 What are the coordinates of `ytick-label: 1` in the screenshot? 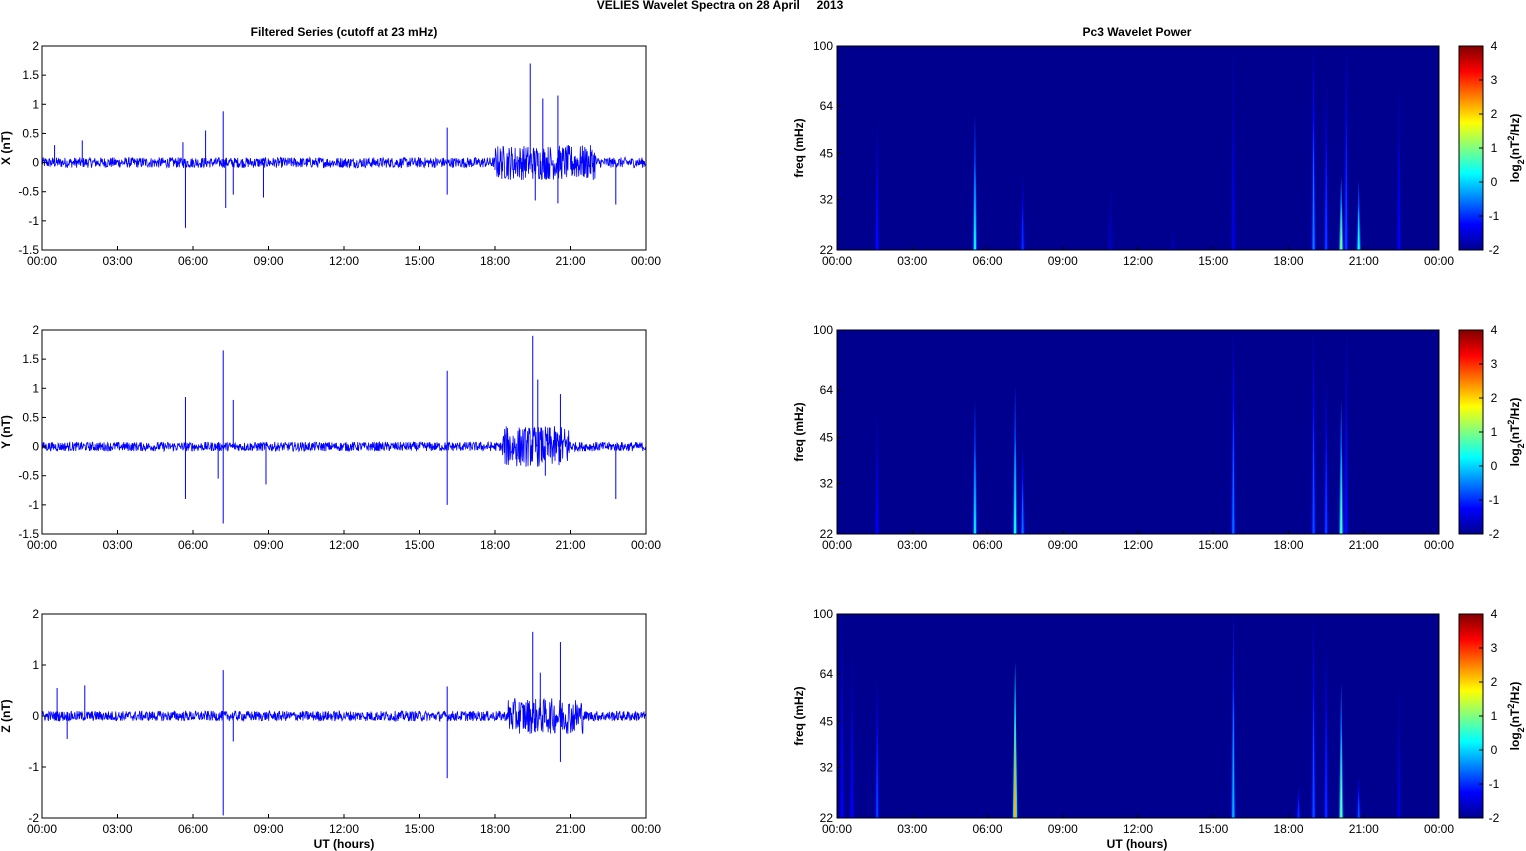 It's located at (35, 388).